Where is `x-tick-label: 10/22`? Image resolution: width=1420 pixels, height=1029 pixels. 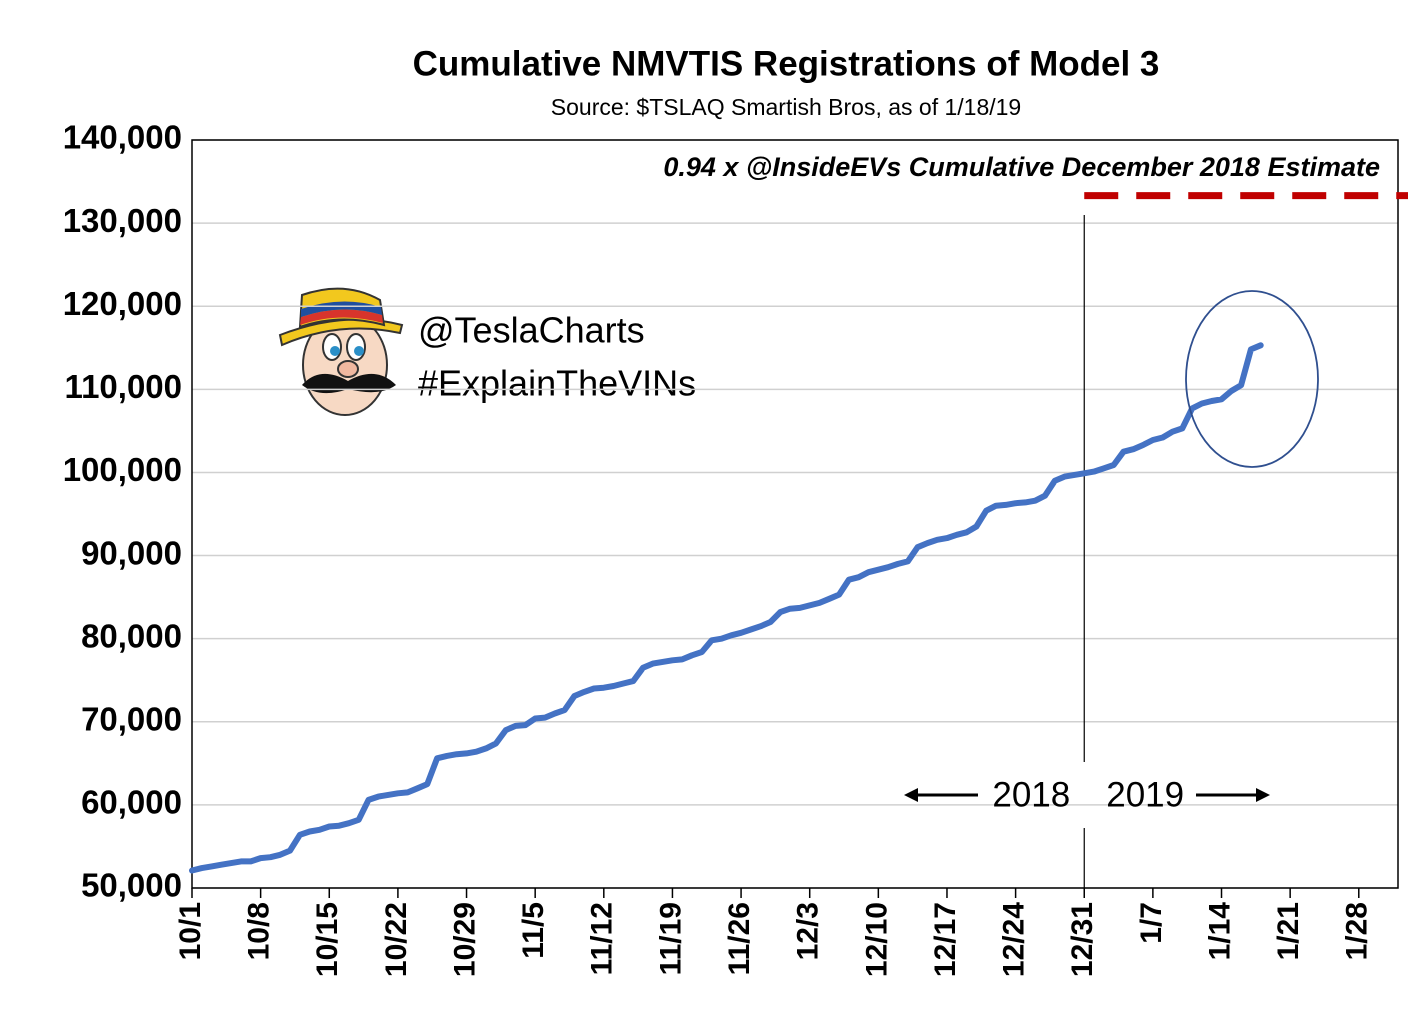
x-tick-label: 10/22 is located at coordinates (396, 939).